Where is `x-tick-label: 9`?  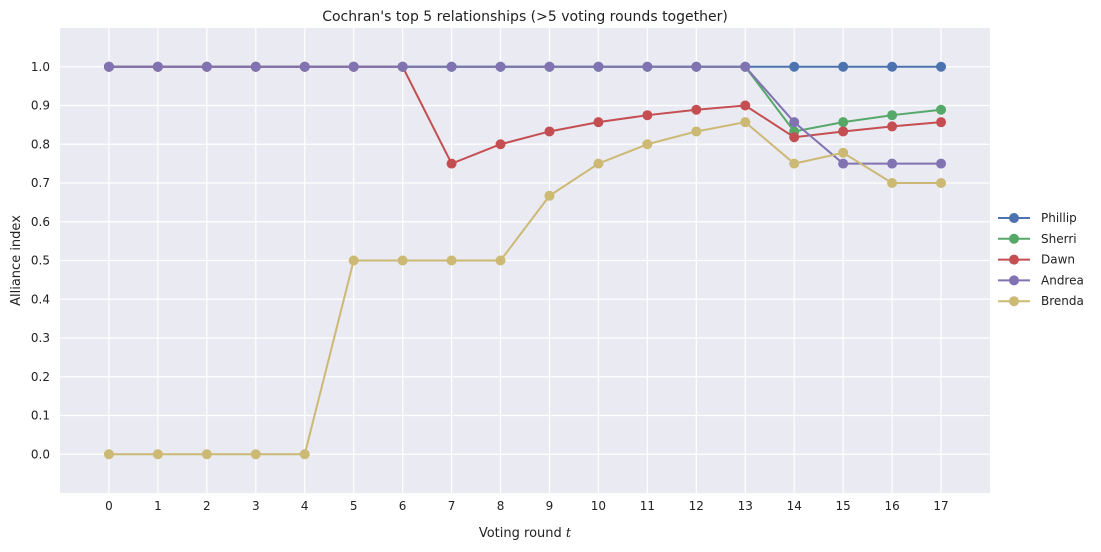 x-tick-label: 9 is located at coordinates (550, 506).